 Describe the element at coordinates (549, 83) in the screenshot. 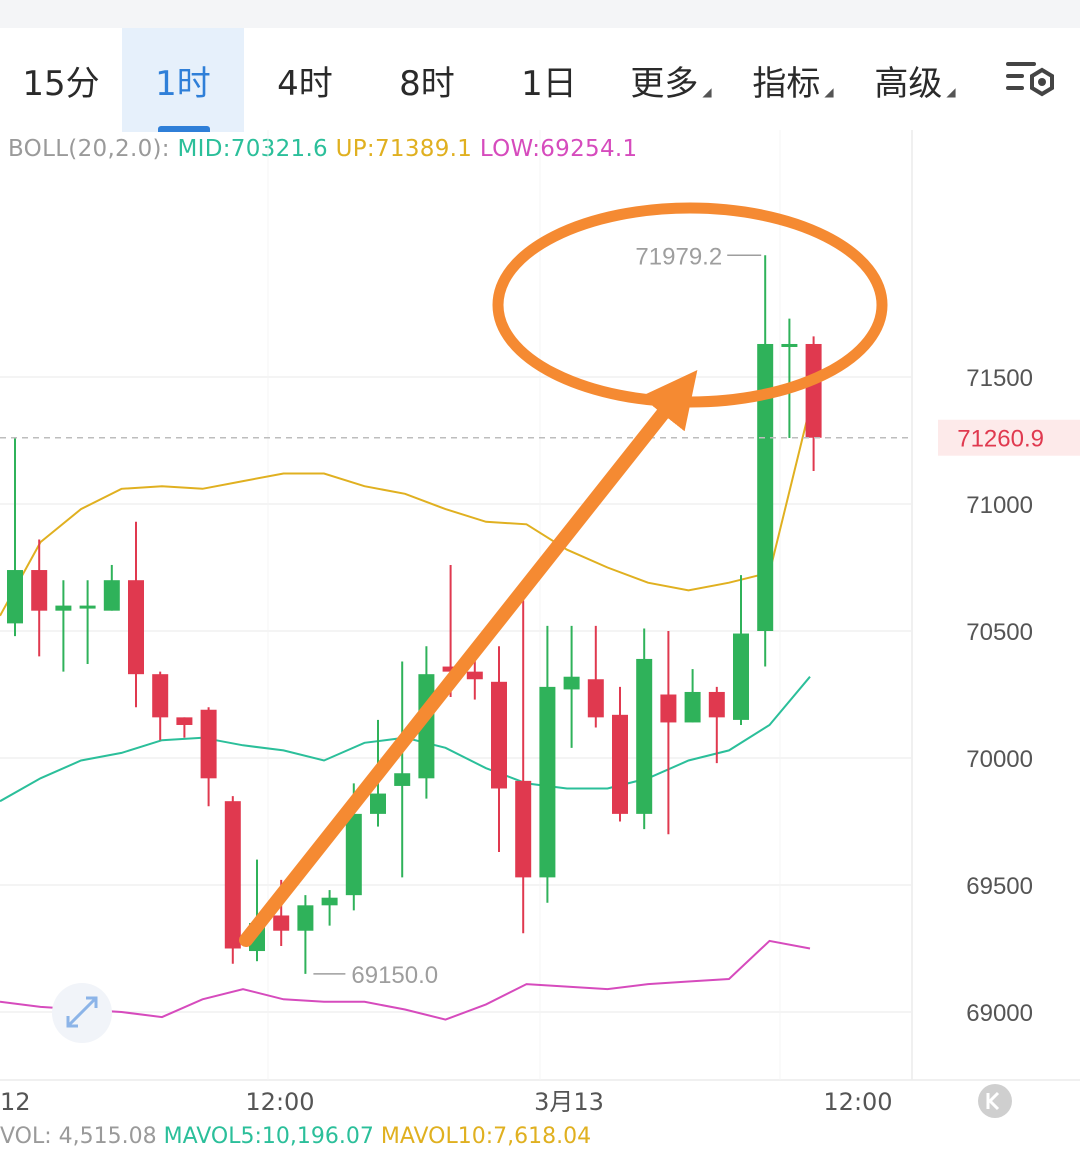

I see `tab-label: 1日` at that location.